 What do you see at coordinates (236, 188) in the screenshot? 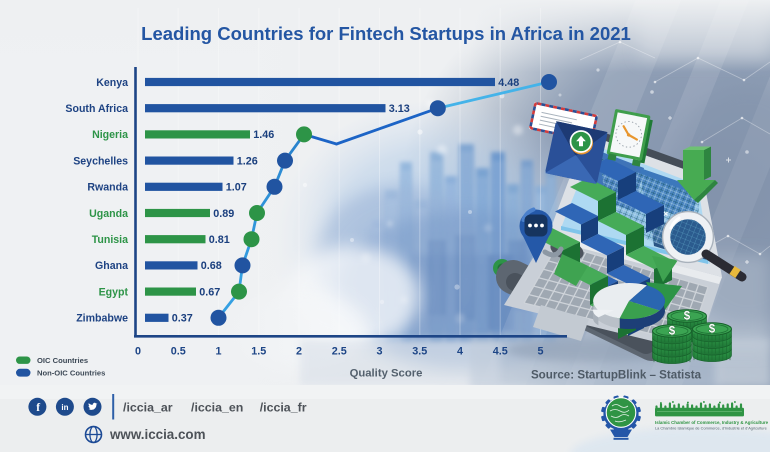
I see `svg-text: 1.07` at bounding box center [236, 188].